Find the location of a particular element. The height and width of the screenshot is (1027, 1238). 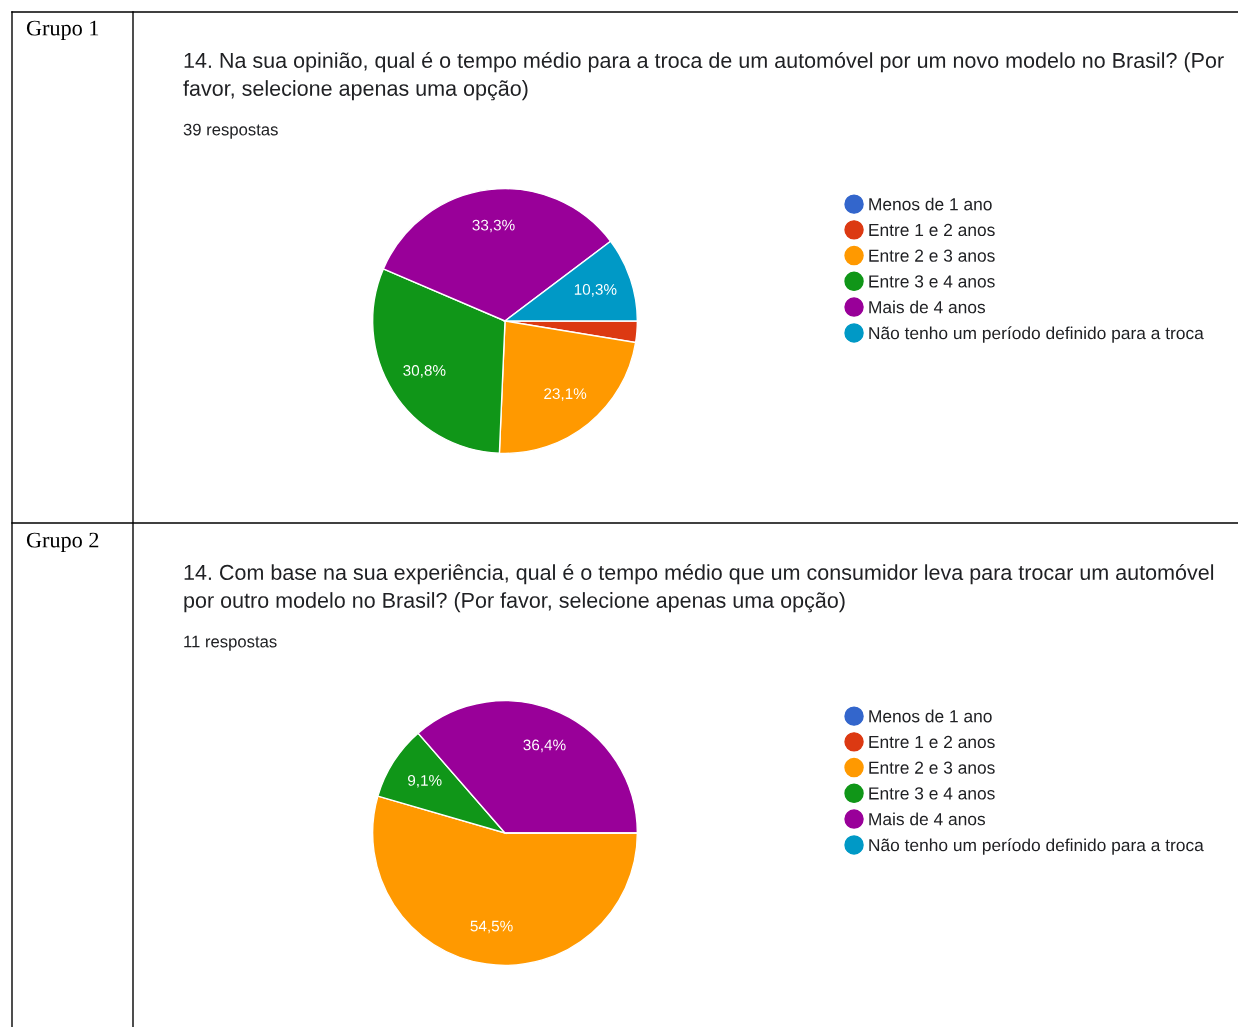

text: 39 respostas is located at coordinates (230, 131).